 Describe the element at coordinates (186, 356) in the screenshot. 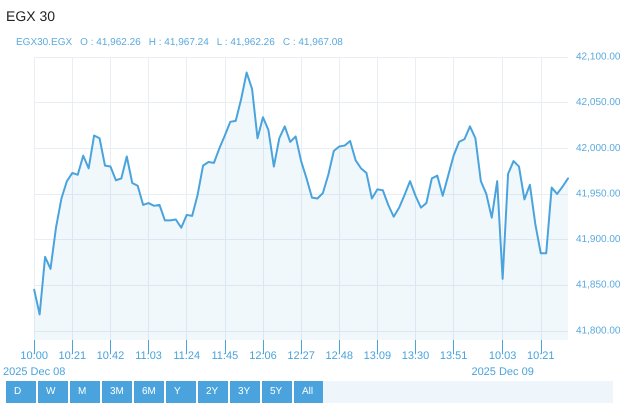

I see `x-tick-label: 11:24` at that location.